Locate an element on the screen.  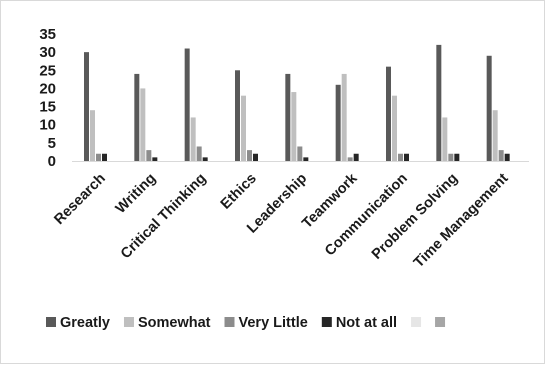
legend-label-very-little: Very Little is located at coordinates (273, 323).